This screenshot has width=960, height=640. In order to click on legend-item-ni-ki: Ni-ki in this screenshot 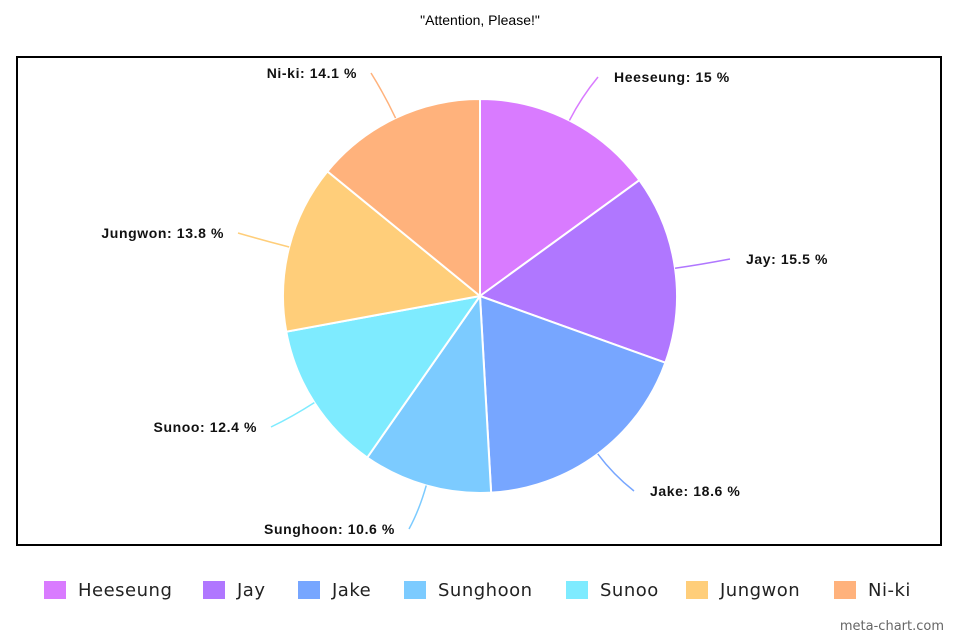, I will do `click(872, 590)`.